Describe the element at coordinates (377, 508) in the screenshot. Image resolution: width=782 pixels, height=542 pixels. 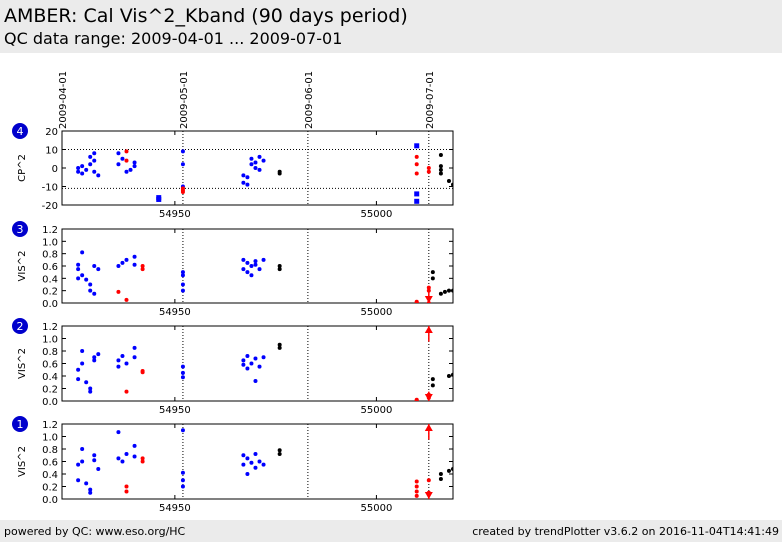
I see `x-tick-label: 55000` at that location.